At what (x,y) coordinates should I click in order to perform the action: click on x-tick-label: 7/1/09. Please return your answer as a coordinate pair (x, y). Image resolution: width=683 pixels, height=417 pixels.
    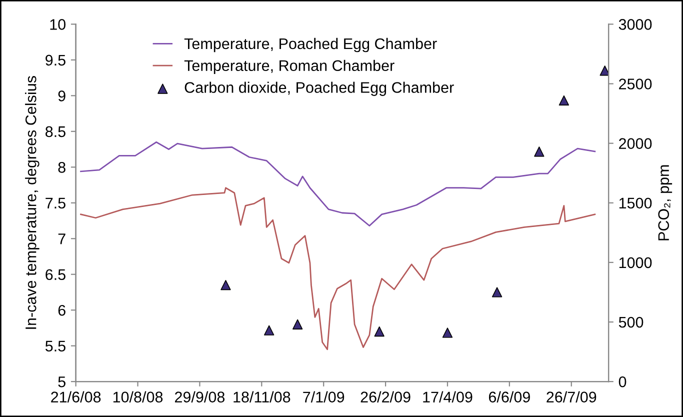
    Looking at the image, I should click on (323, 396).